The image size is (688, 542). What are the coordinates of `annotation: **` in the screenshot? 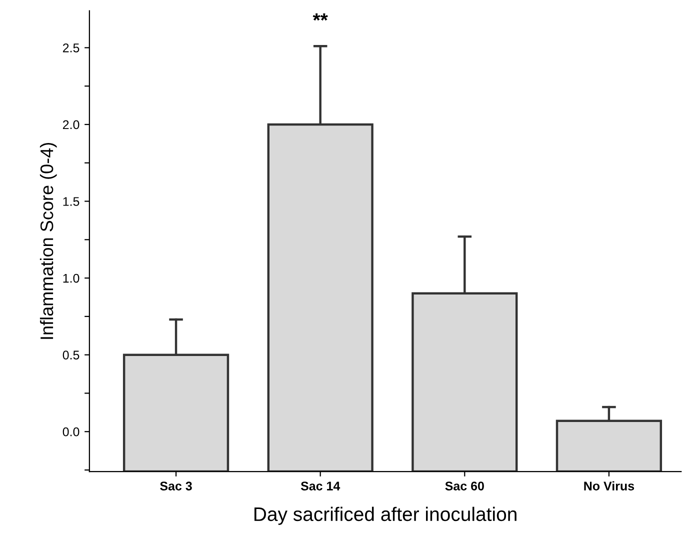 It's located at (320, 17).